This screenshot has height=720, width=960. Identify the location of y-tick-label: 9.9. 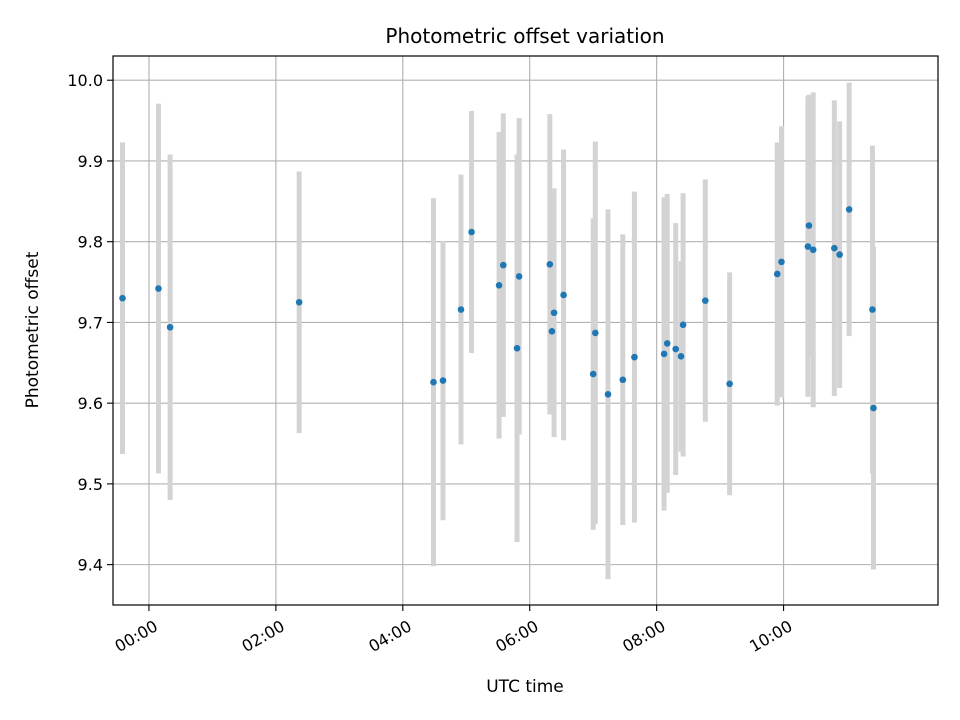
(90, 161).